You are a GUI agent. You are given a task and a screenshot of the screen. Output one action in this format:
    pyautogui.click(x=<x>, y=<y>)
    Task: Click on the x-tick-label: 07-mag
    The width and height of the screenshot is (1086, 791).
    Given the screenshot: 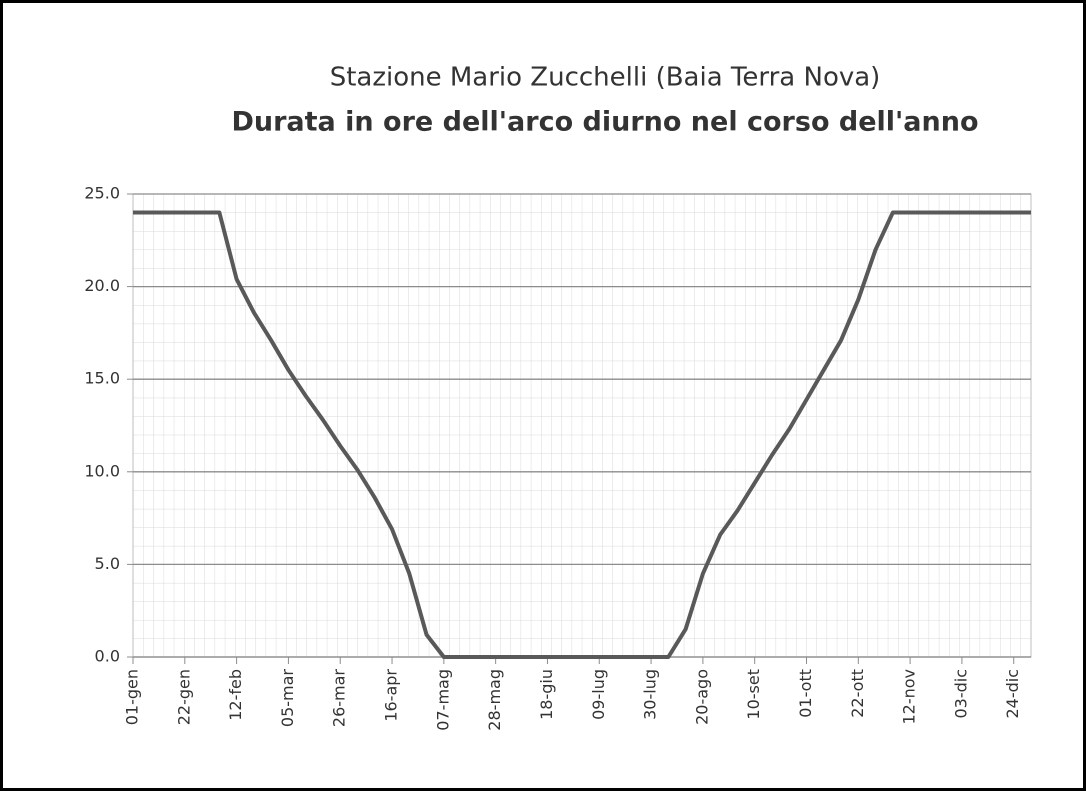 What is the action you would take?
    pyautogui.click(x=442, y=700)
    